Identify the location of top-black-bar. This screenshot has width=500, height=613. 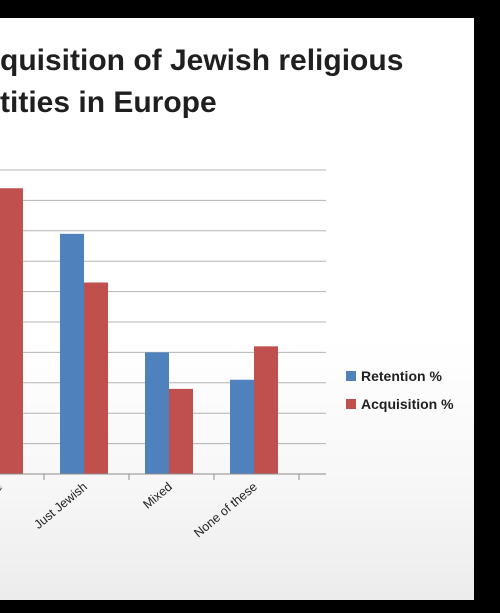
(250, 9).